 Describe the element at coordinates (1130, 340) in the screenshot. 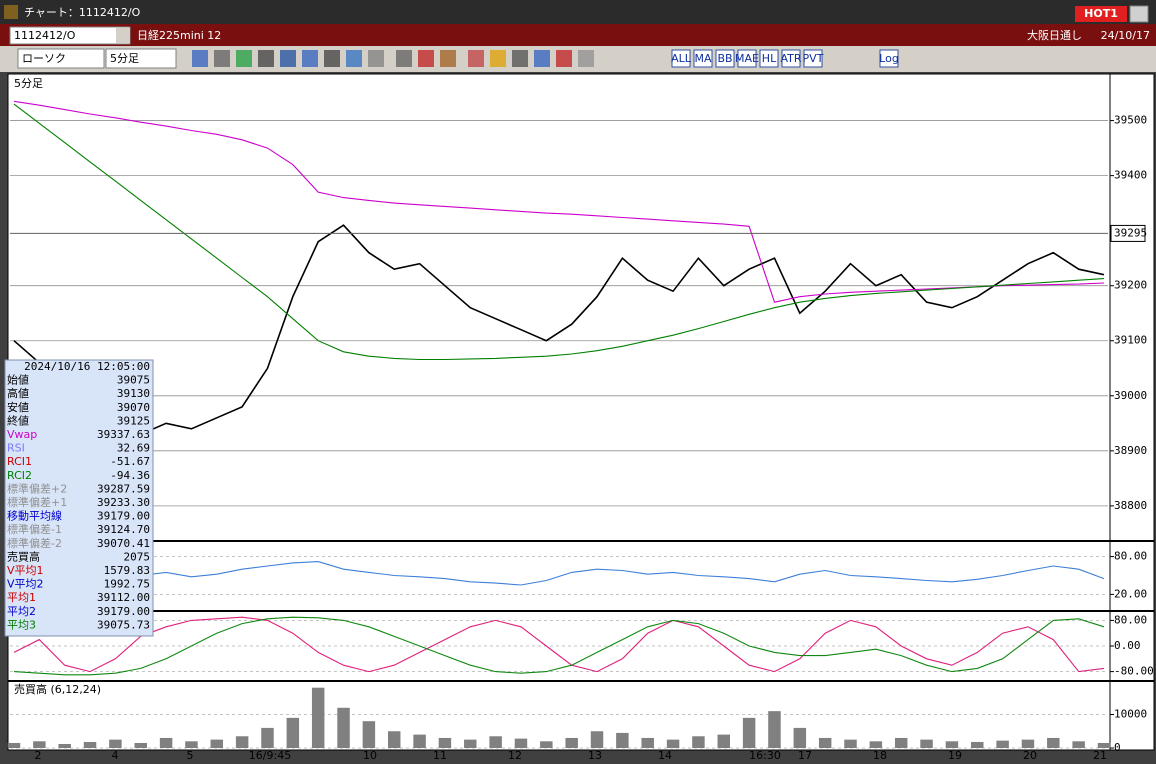

I see `y-tick-label: 39100` at that location.